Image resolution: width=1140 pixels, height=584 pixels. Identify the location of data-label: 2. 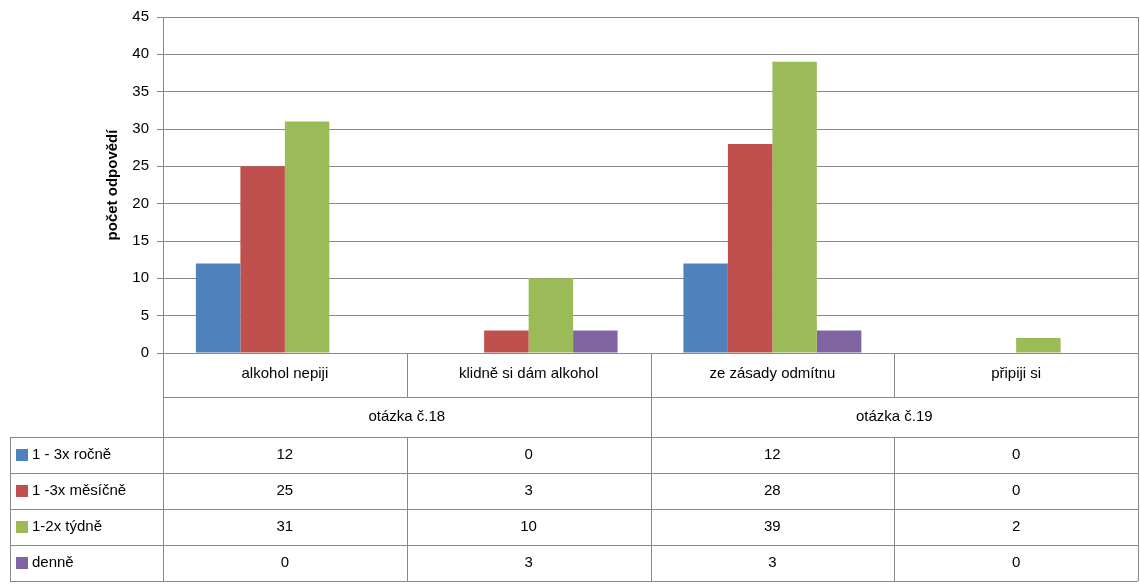
(1016, 526).